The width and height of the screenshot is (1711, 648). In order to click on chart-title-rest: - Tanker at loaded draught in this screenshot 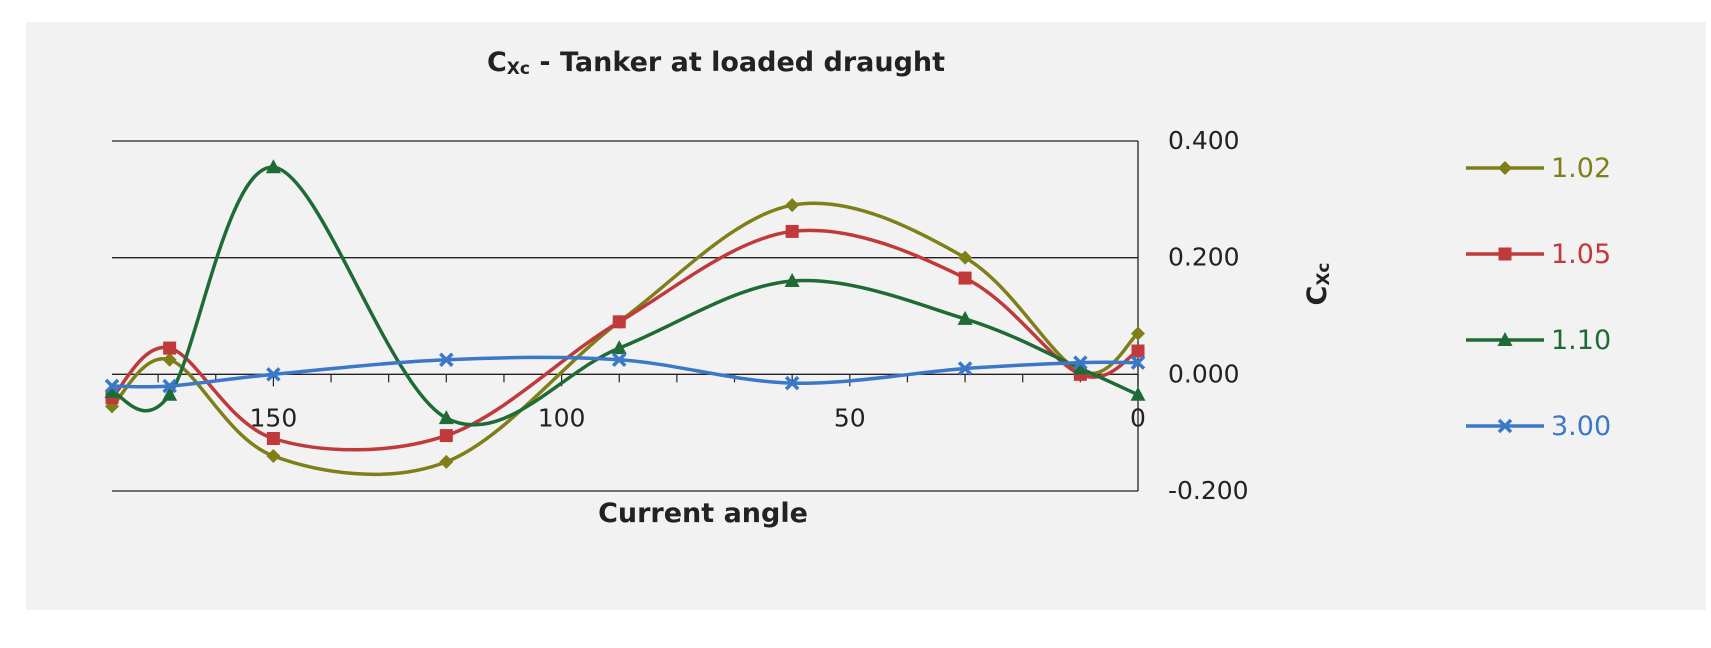, I will do `click(737, 62)`.